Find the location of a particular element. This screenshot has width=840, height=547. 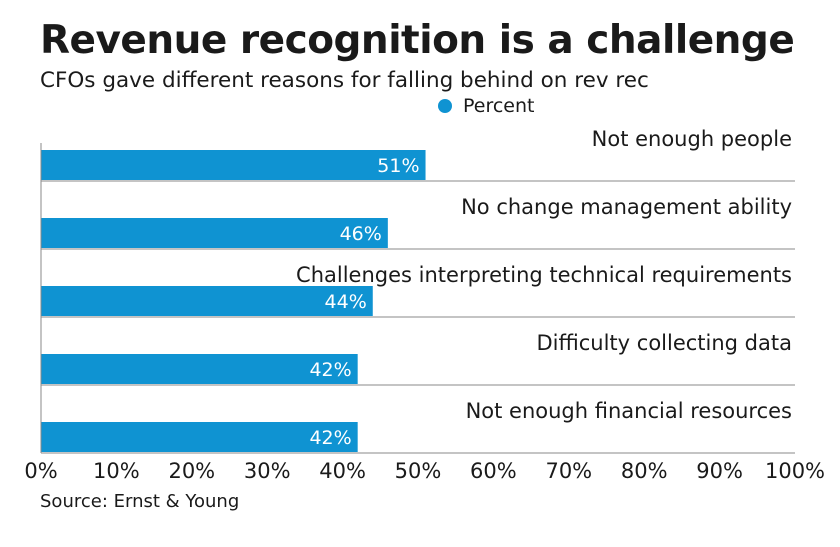

legend-swatch is located at coordinates (445, 106).